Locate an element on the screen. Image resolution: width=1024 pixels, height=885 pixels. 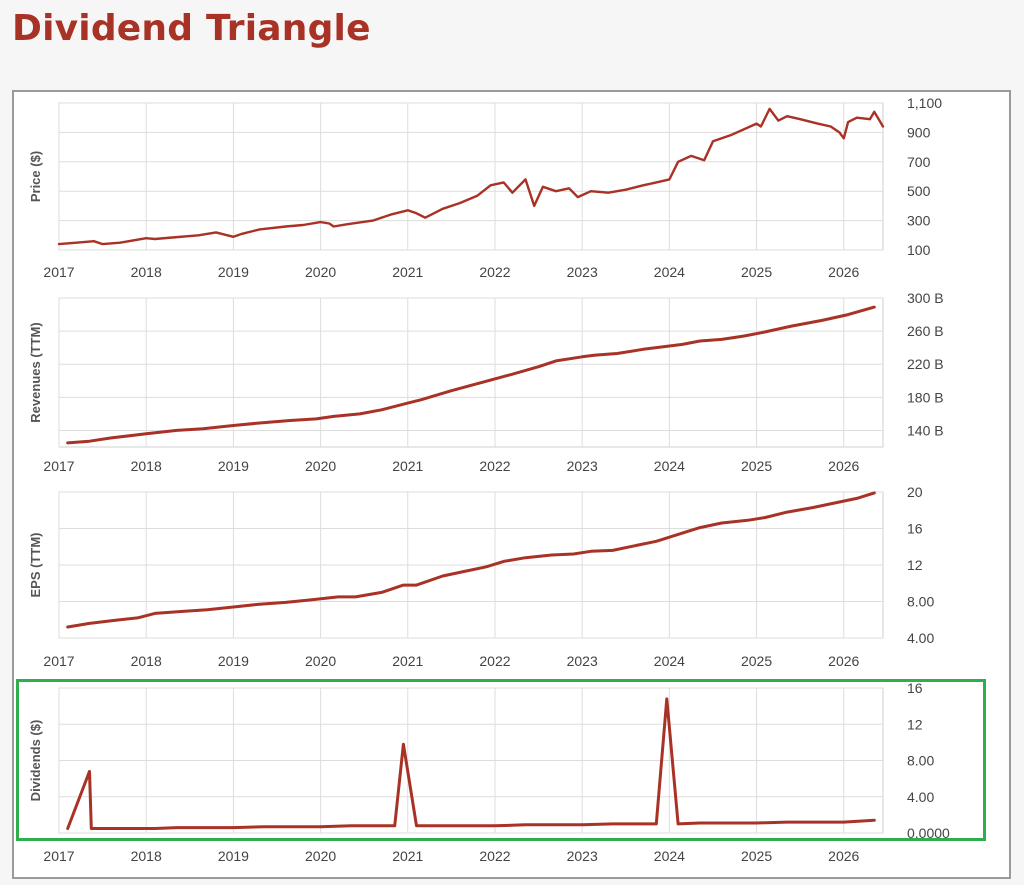
revenues-ytick-label: 140 B is located at coordinates (925, 430).